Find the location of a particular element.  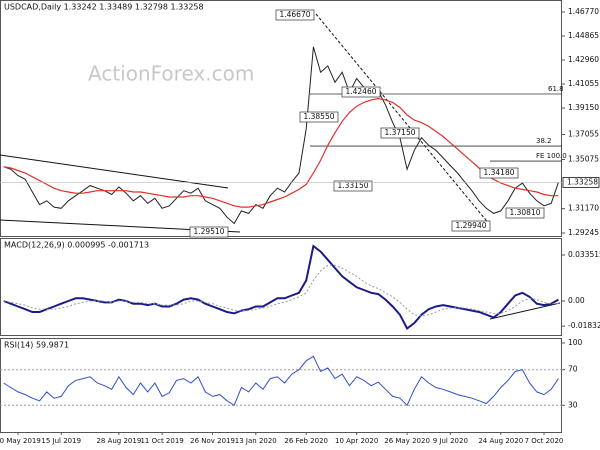

annotation: 1.38550 is located at coordinates (318, 116).